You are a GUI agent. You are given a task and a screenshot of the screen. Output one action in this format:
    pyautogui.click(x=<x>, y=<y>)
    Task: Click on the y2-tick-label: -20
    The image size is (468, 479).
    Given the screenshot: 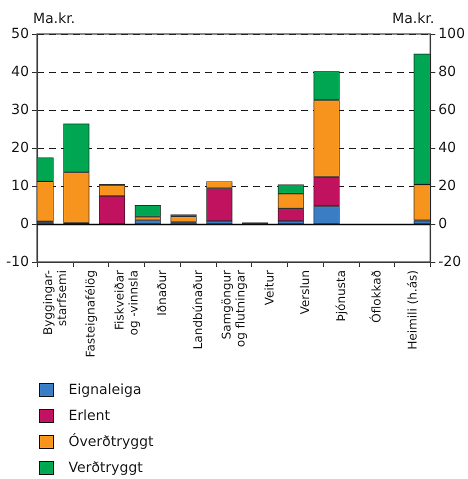 What is the action you would take?
    pyautogui.click(x=450, y=262)
    